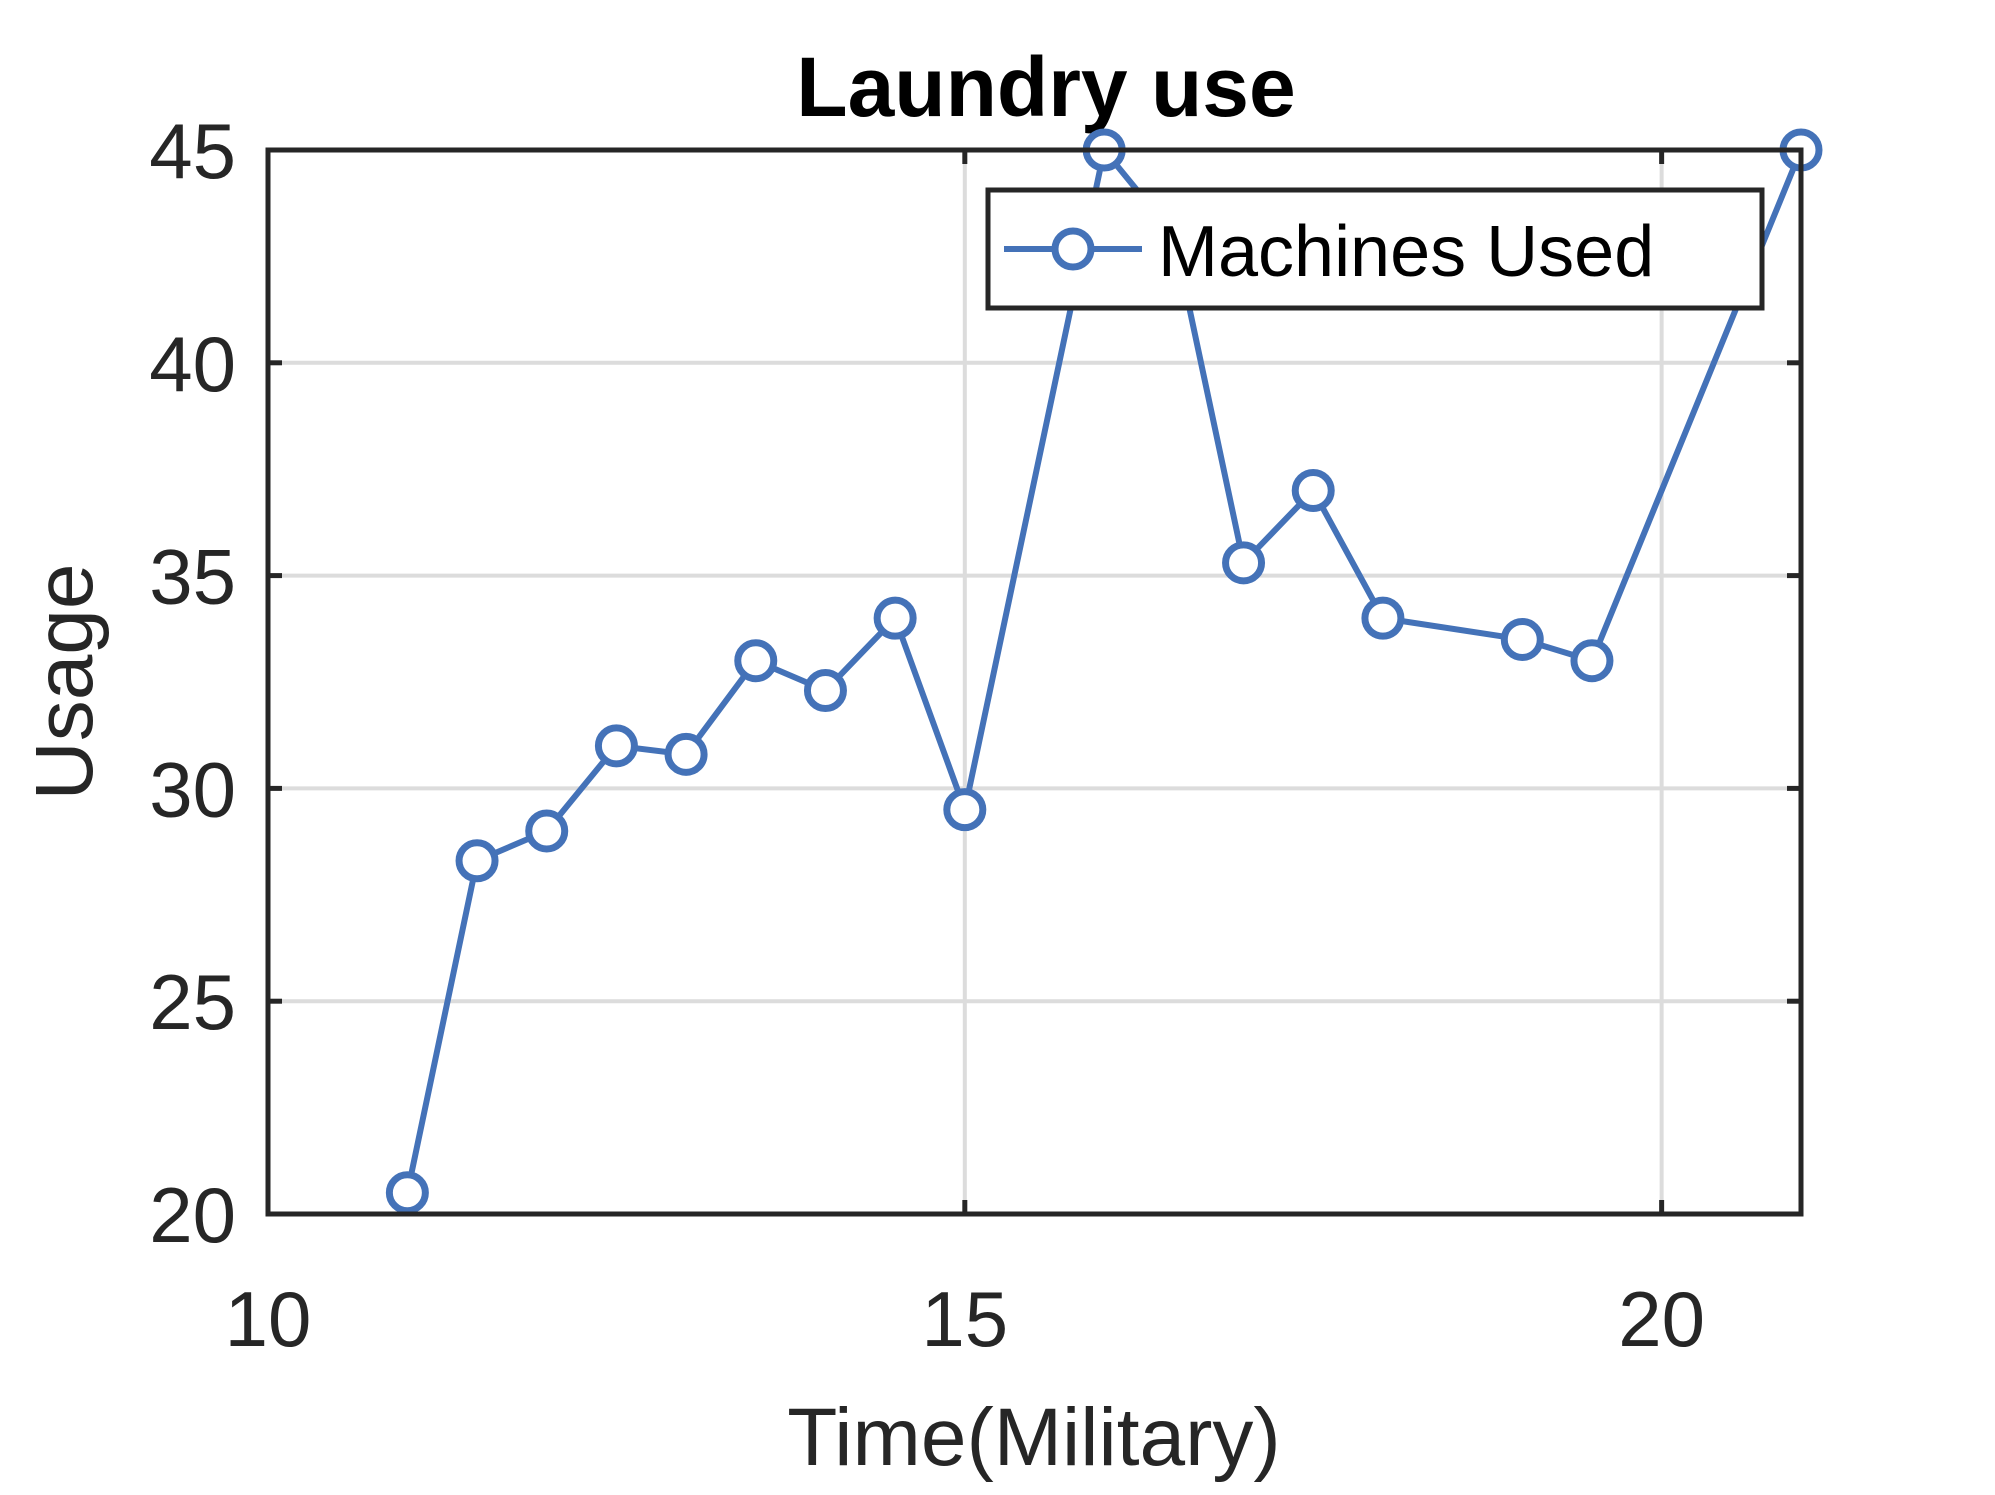 The height and width of the screenshot is (1495, 1995). Describe the element at coordinates (64, 681) in the screenshot. I see `y-axis-label: Usage` at that location.